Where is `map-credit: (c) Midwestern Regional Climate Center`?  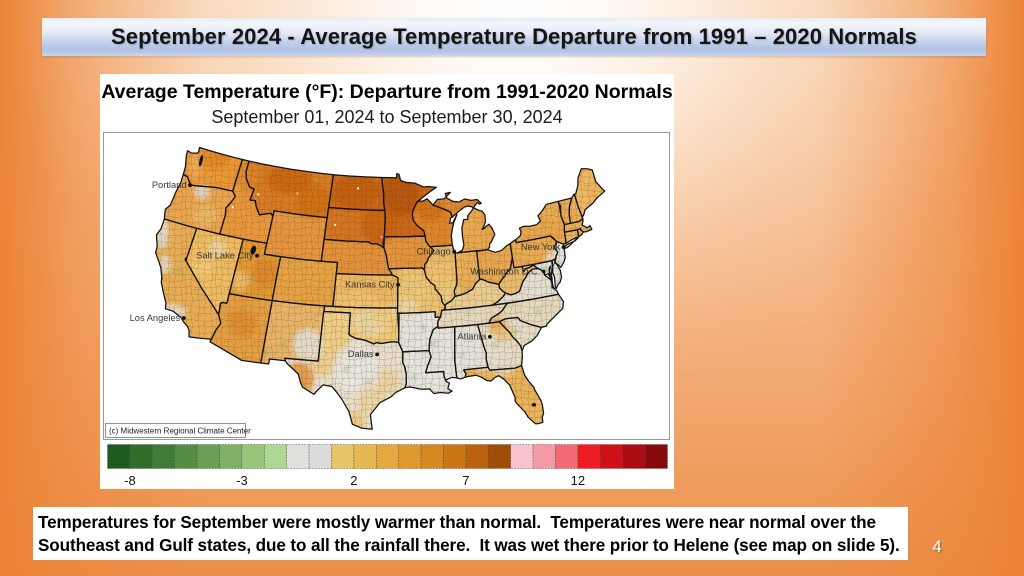
map-credit: (c) Midwestern Regional Climate Center is located at coordinates (178, 430).